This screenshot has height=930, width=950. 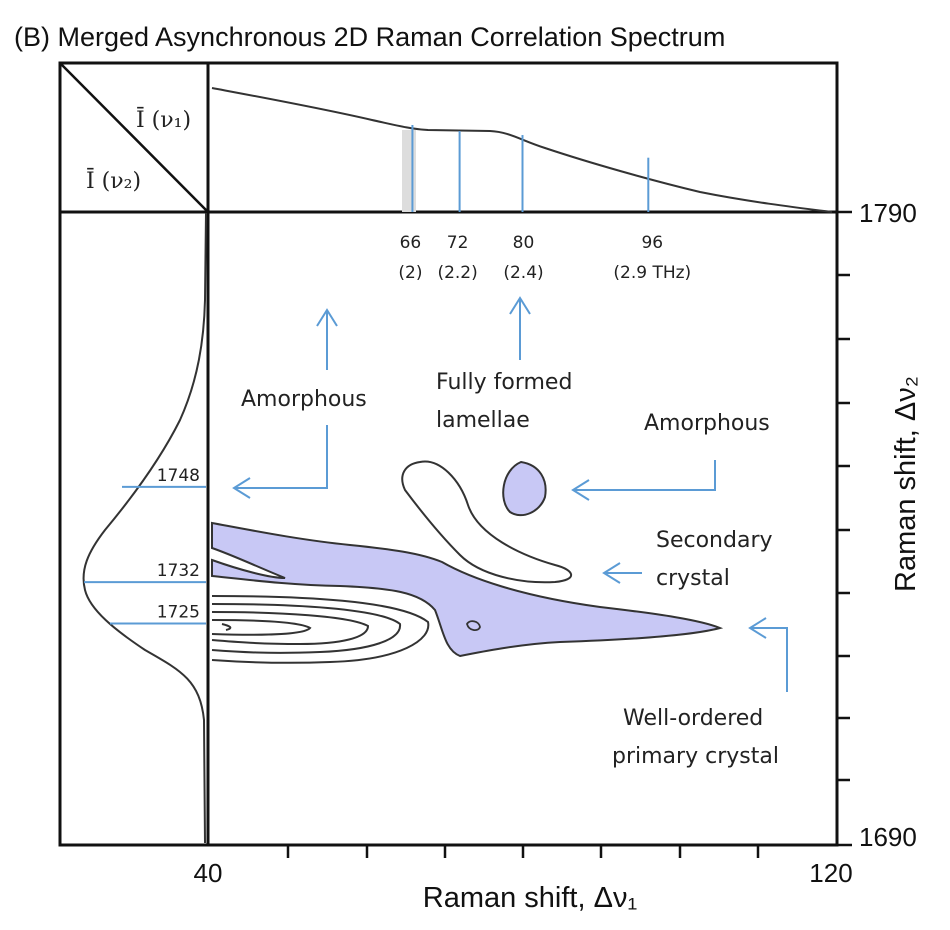 I want to click on annotation-crystal: crystal, so click(x=693, y=578).